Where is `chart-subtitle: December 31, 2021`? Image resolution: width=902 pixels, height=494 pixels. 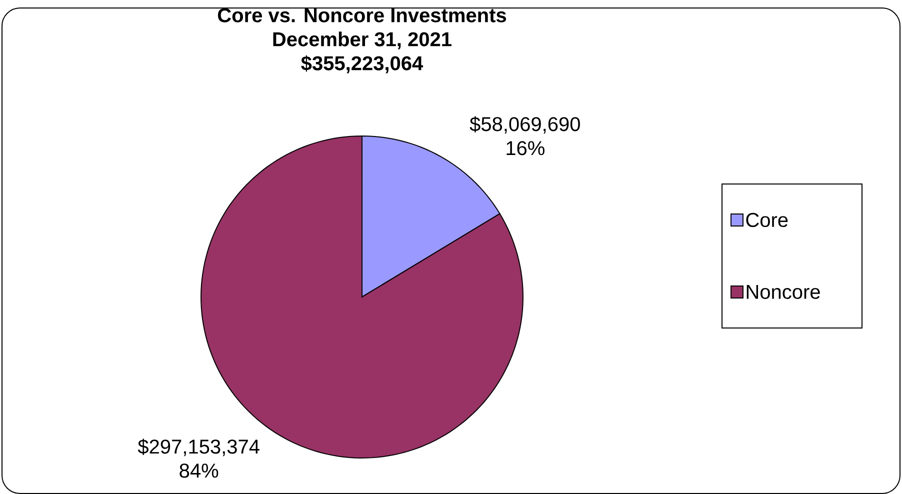
chart-subtitle: December 31, 2021 is located at coordinates (362, 41).